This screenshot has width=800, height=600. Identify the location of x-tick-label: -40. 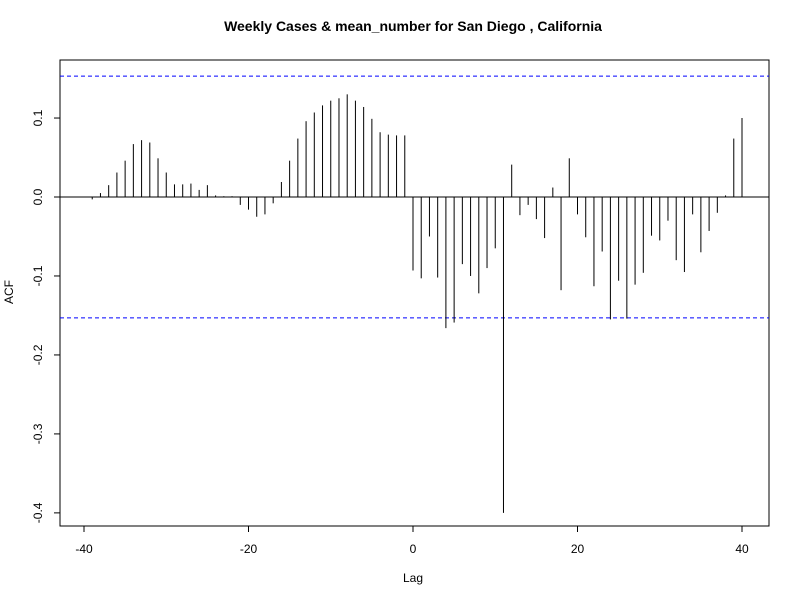
(84, 549).